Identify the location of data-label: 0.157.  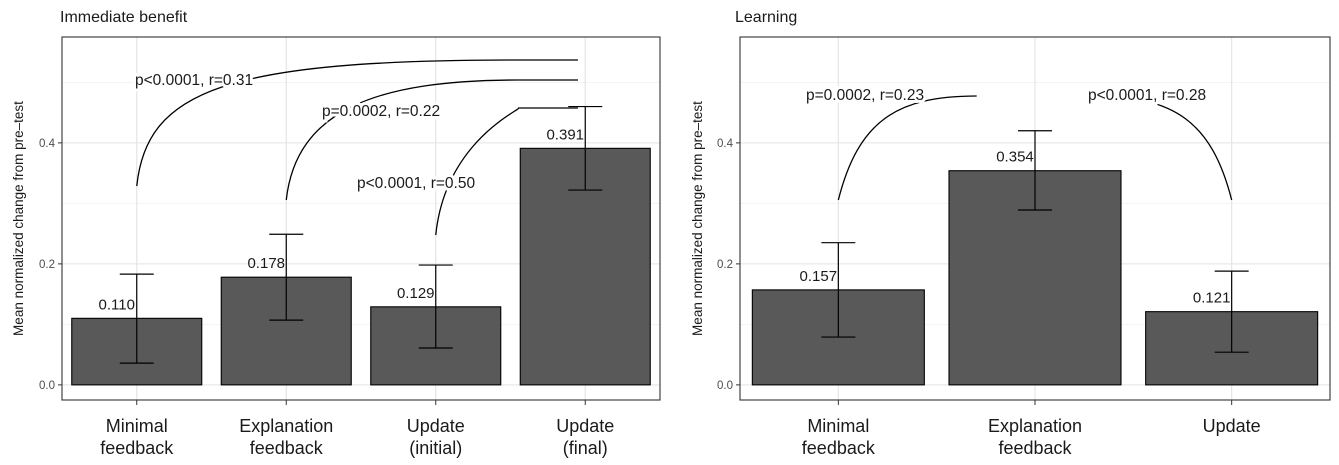
(819, 276).